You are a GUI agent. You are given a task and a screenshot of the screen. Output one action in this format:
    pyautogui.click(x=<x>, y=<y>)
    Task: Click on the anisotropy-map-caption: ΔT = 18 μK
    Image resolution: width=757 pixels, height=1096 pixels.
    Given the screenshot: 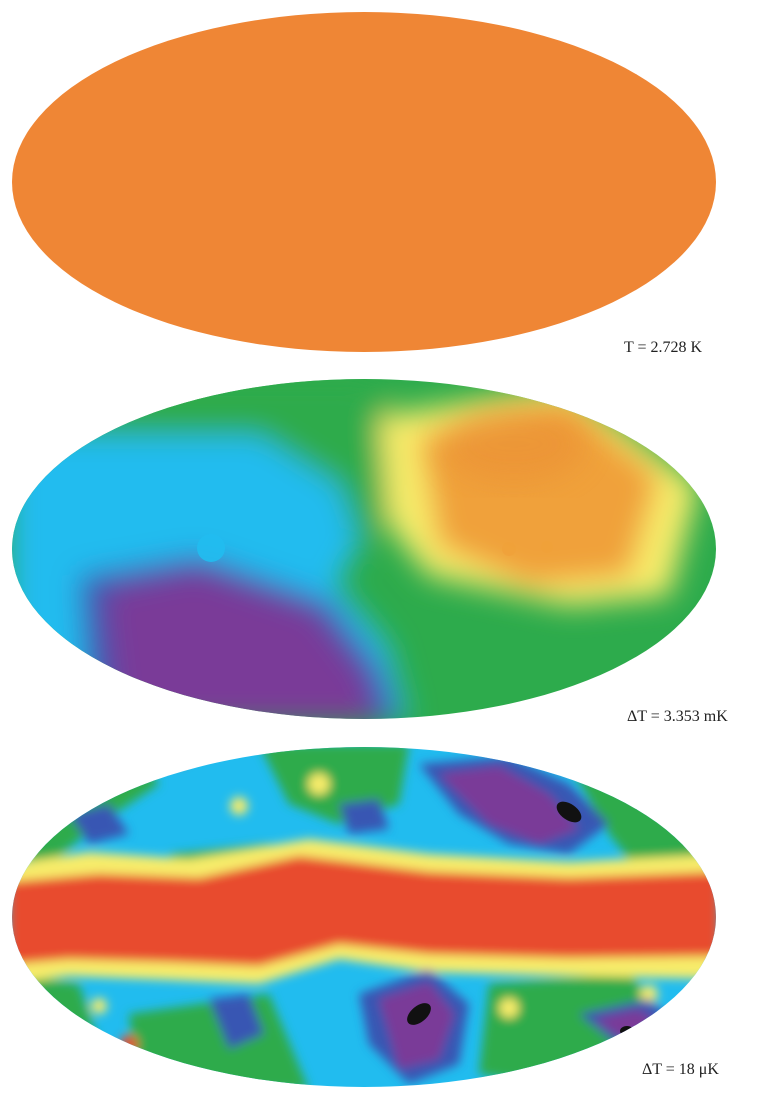 What is the action you would take?
    pyautogui.click(x=680, y=1069)
    